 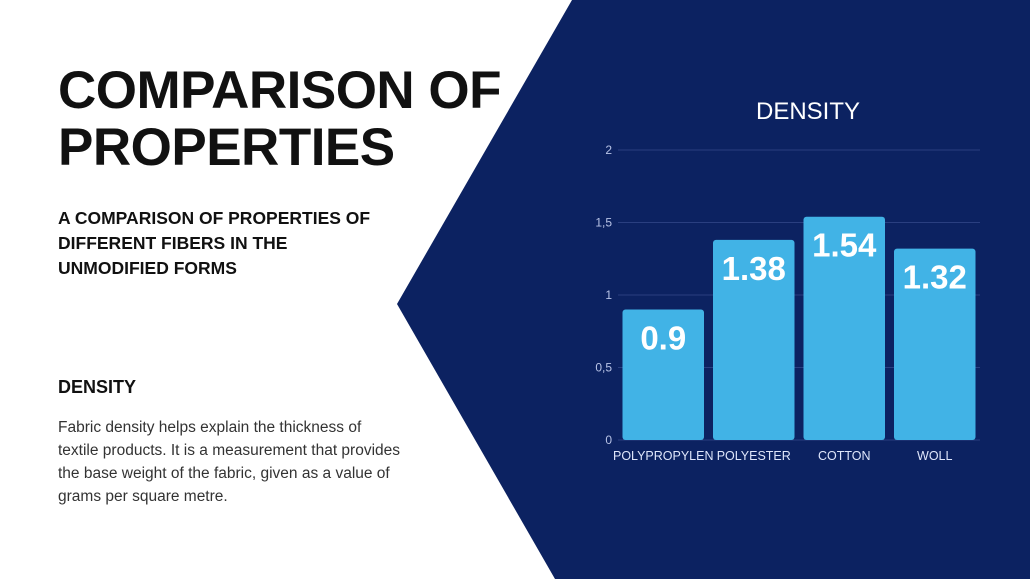 What do you see at coordinates (935, 277) in the screenshot?
I see `data-label: 1.32` at bounding box center [935, 277].